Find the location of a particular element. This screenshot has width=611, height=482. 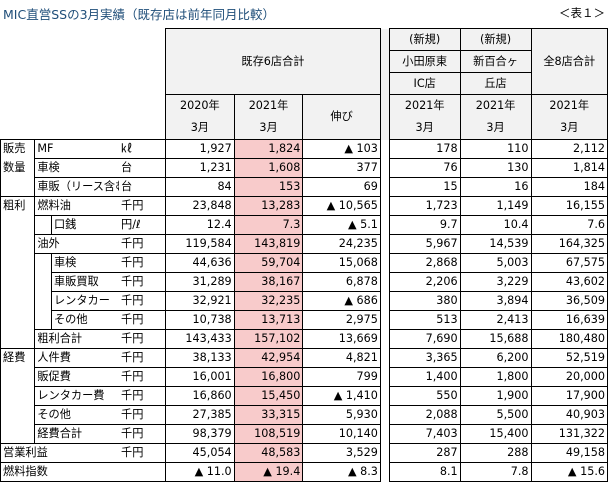

odawara-header-1: (新規) is located at coordinates (424, 39).